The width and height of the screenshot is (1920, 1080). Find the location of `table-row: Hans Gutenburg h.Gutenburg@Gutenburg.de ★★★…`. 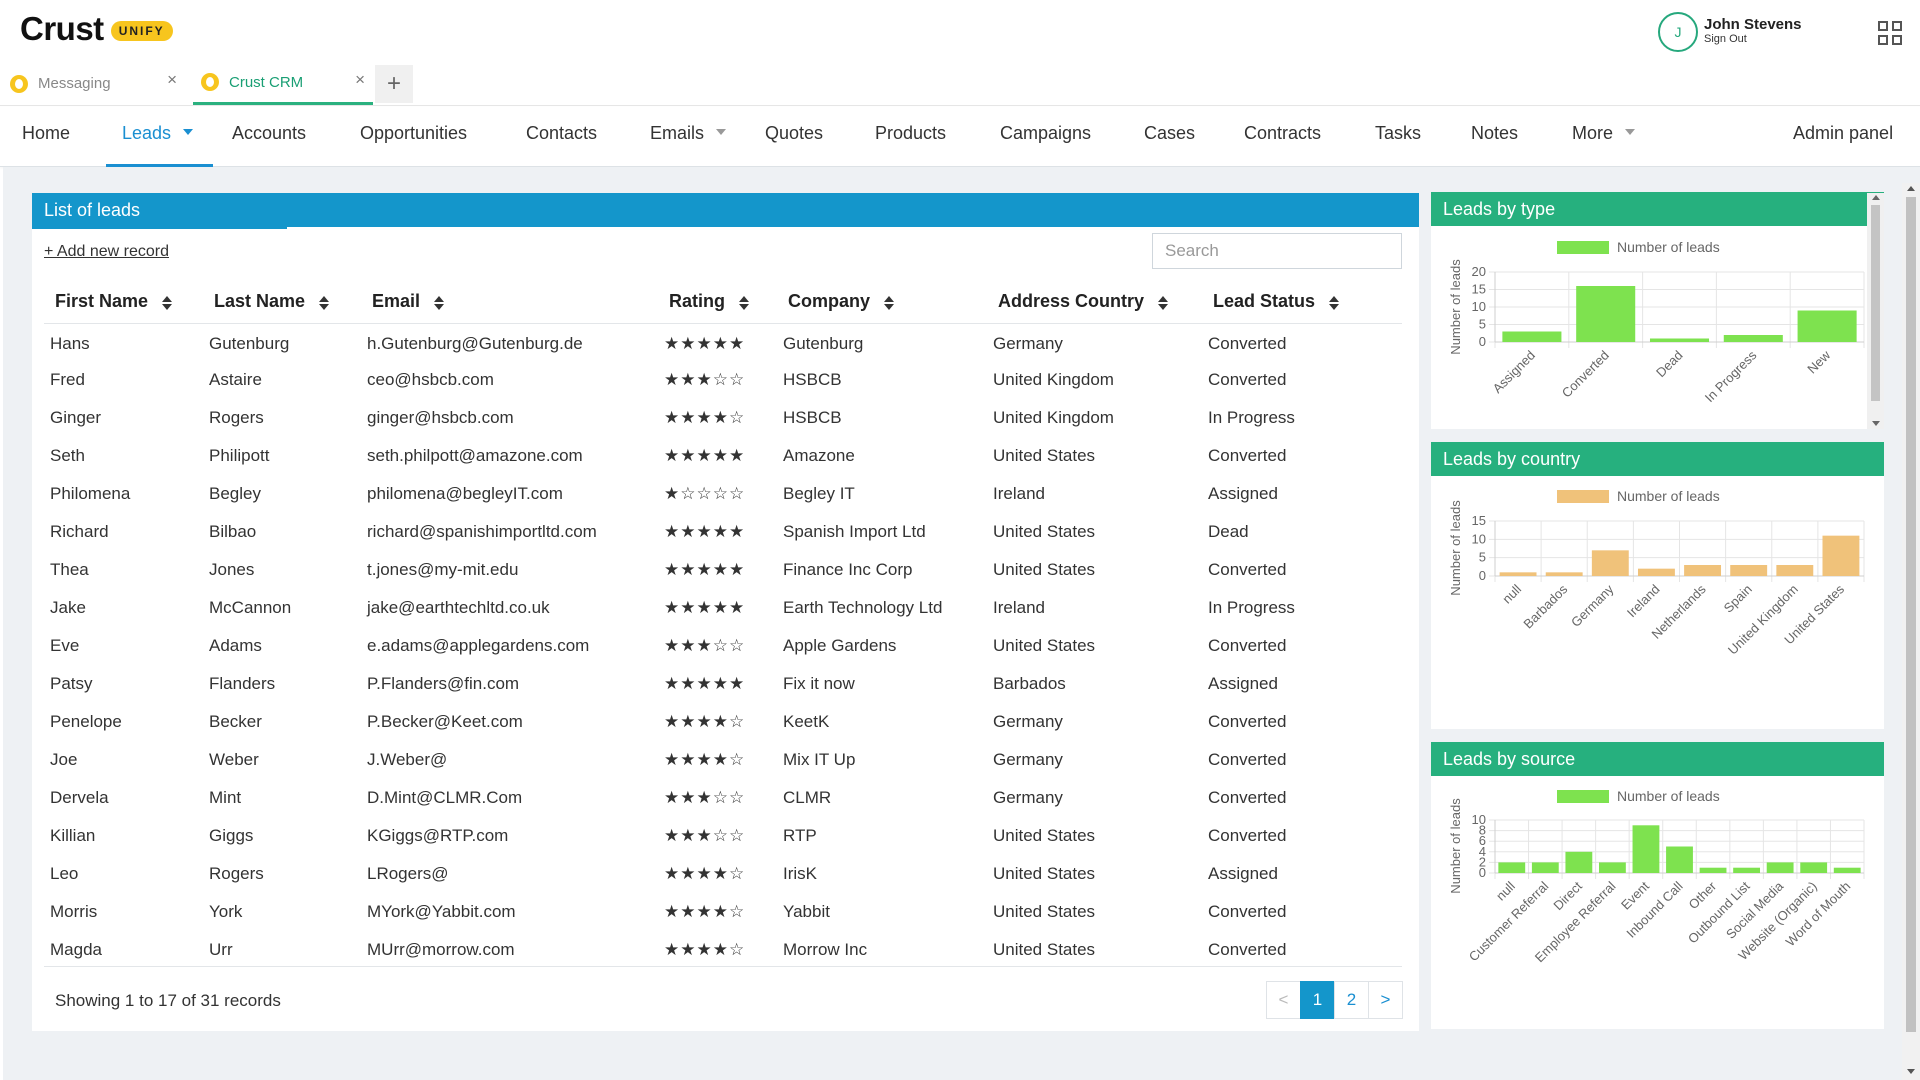

table-row: Hans Gutenburg h.Gutenburg@Gutenburg.de ★★★… is located at coordinates (723, 342).